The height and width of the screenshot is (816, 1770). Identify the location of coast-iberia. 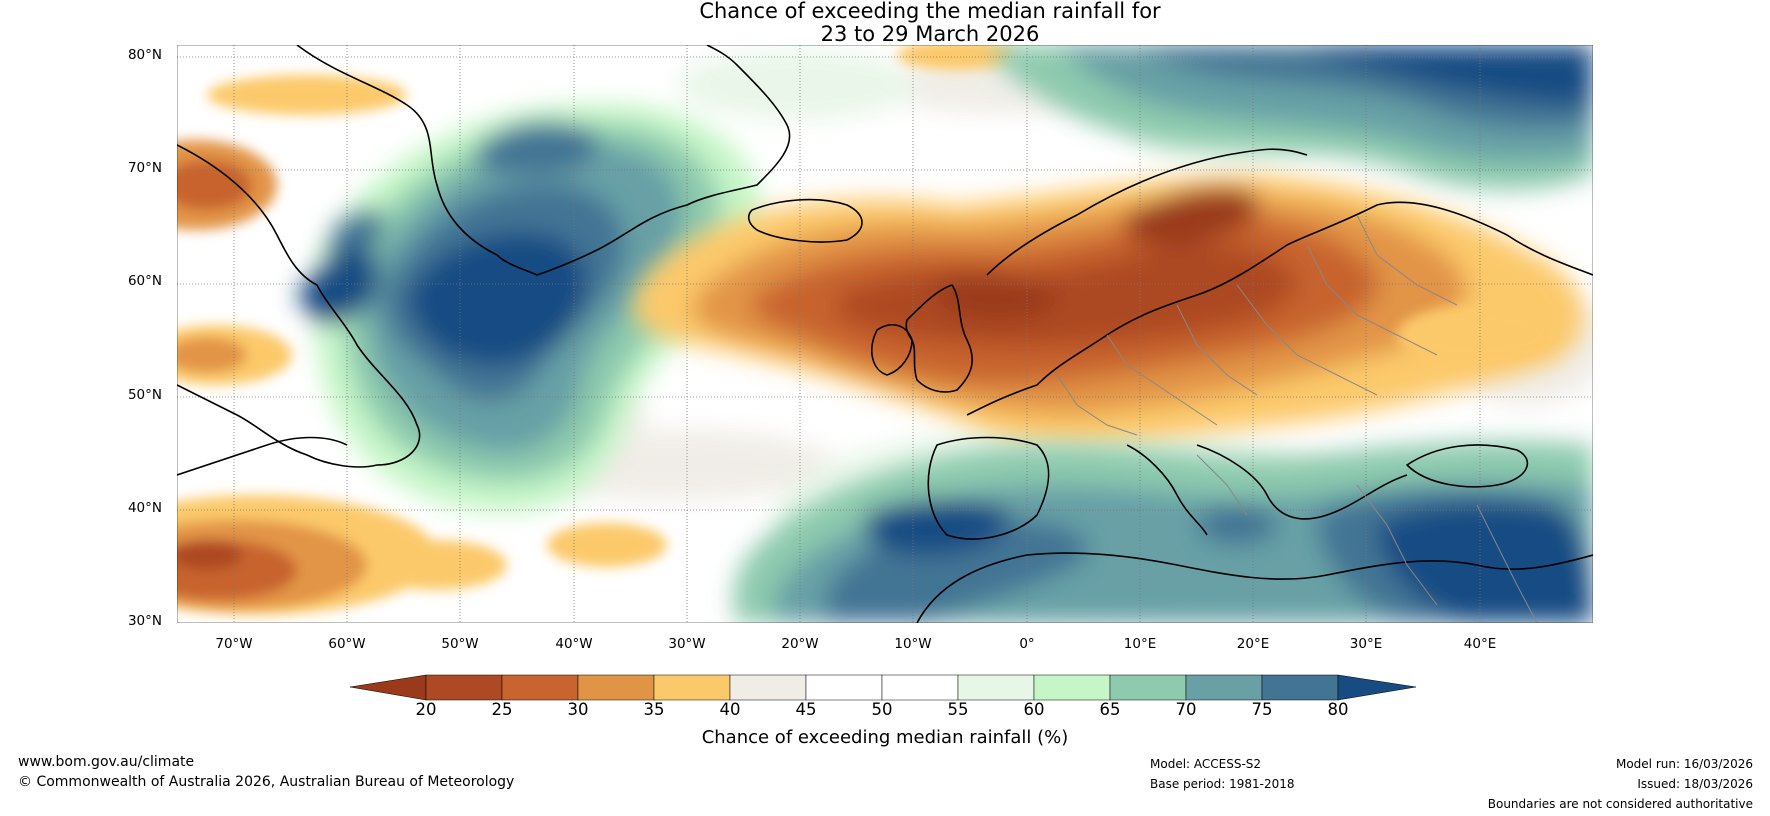
(988, 488).